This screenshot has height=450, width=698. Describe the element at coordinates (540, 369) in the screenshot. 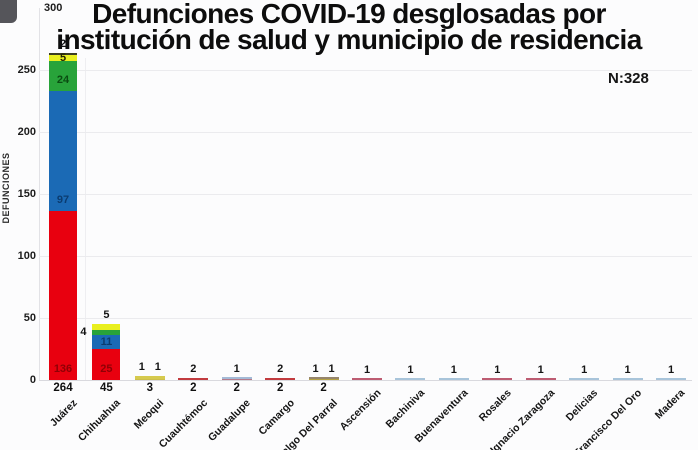

I see `above-label-ignacio-zaragoza-0: 1` at that location.